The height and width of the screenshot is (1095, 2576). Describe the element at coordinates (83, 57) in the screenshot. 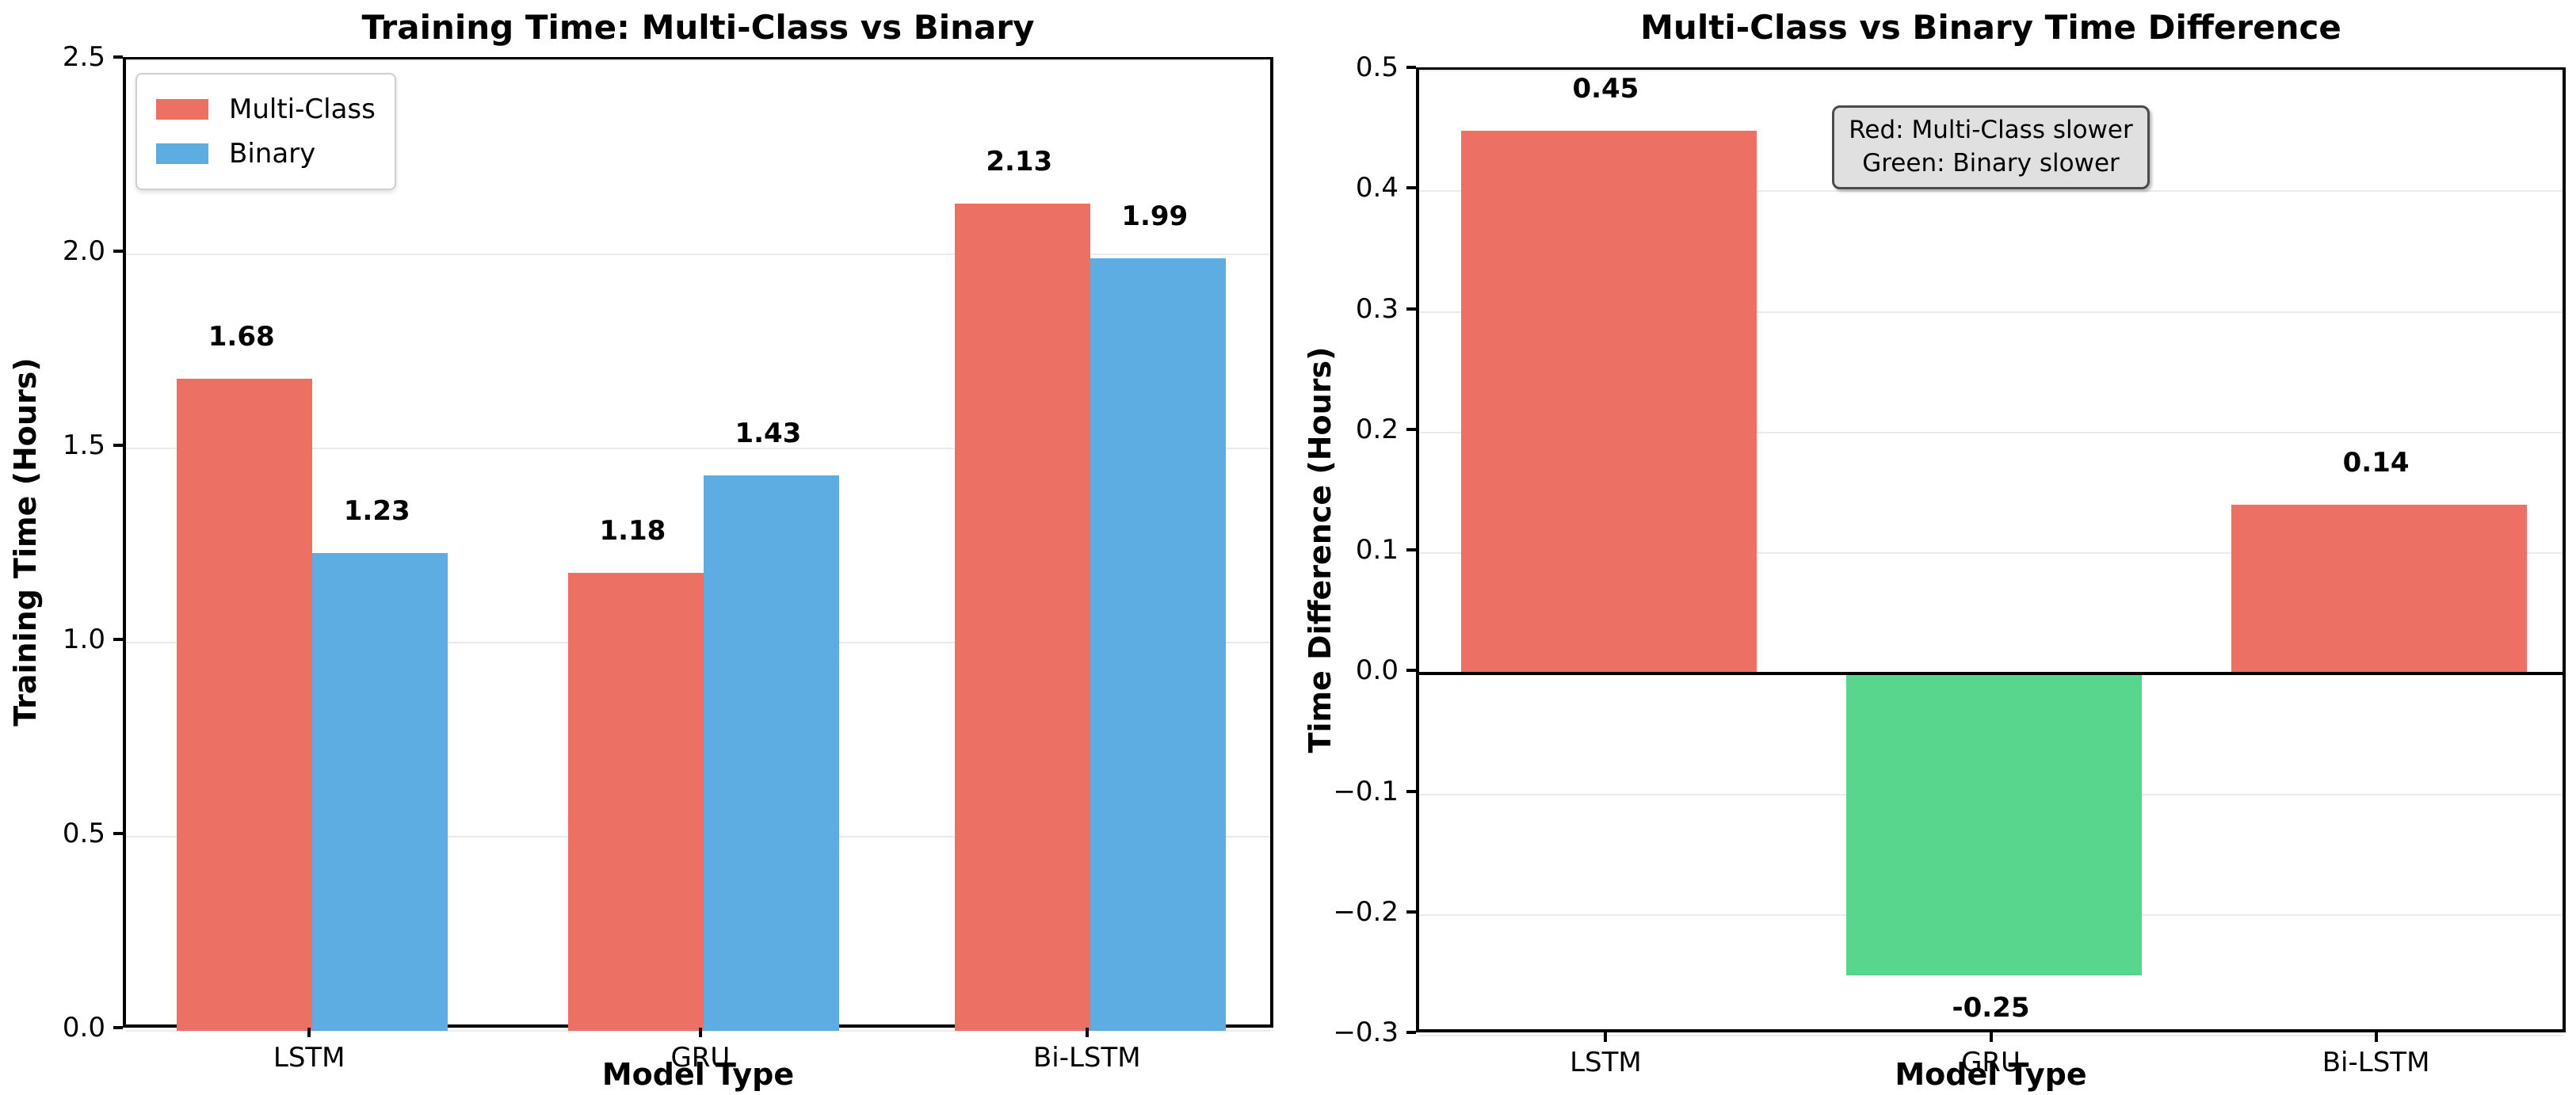

I see `y-tick-label: 2.5` at that location.